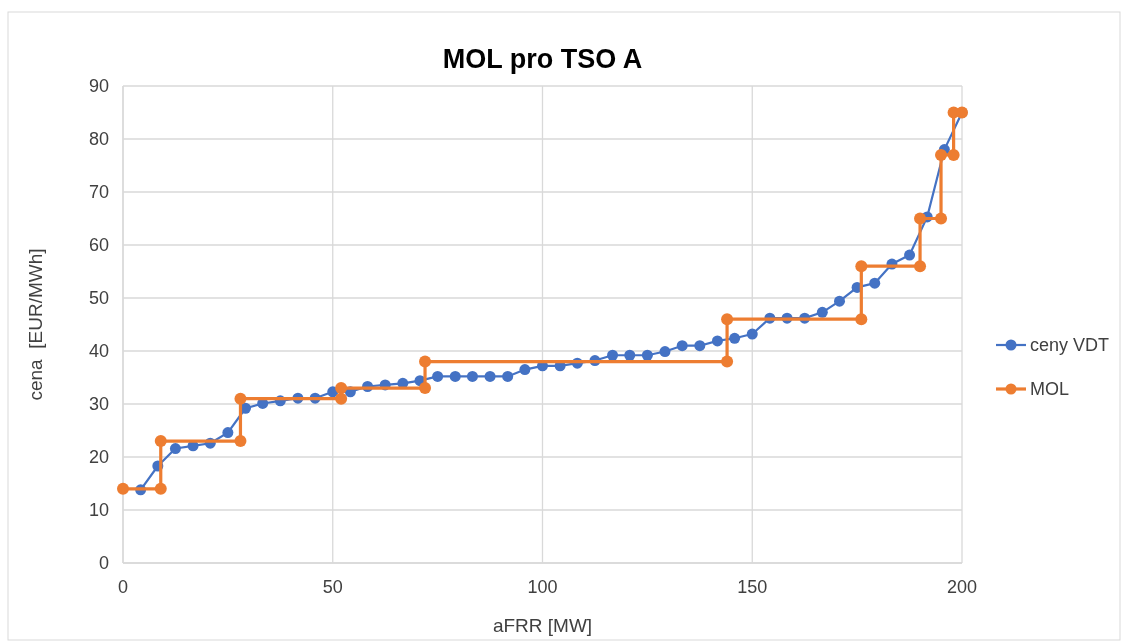  What do you see at coordinates (98, 298) in the screenshot?
I see `y-tick-label: 50` at bounding box center [98, 298].